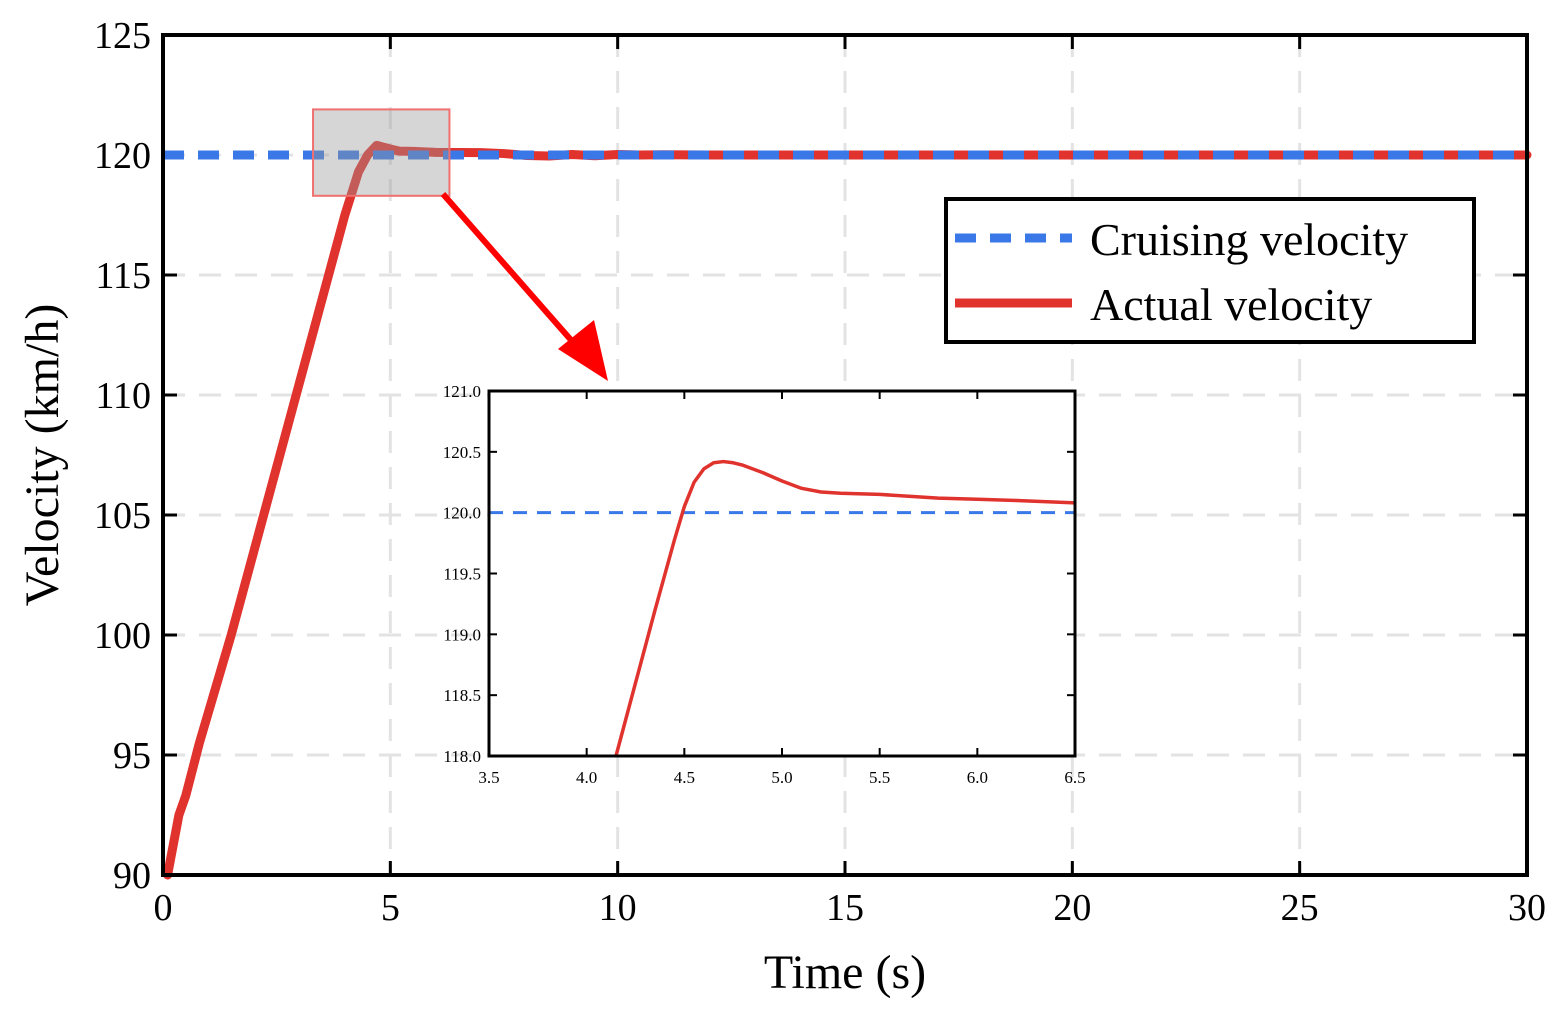 The width and height of the screenshot is (1561, 1011). What do you see at coordinates (1300, 908) in the screenshot?
I see `x-tick-label: 25` at bounding box center [1300, 908].